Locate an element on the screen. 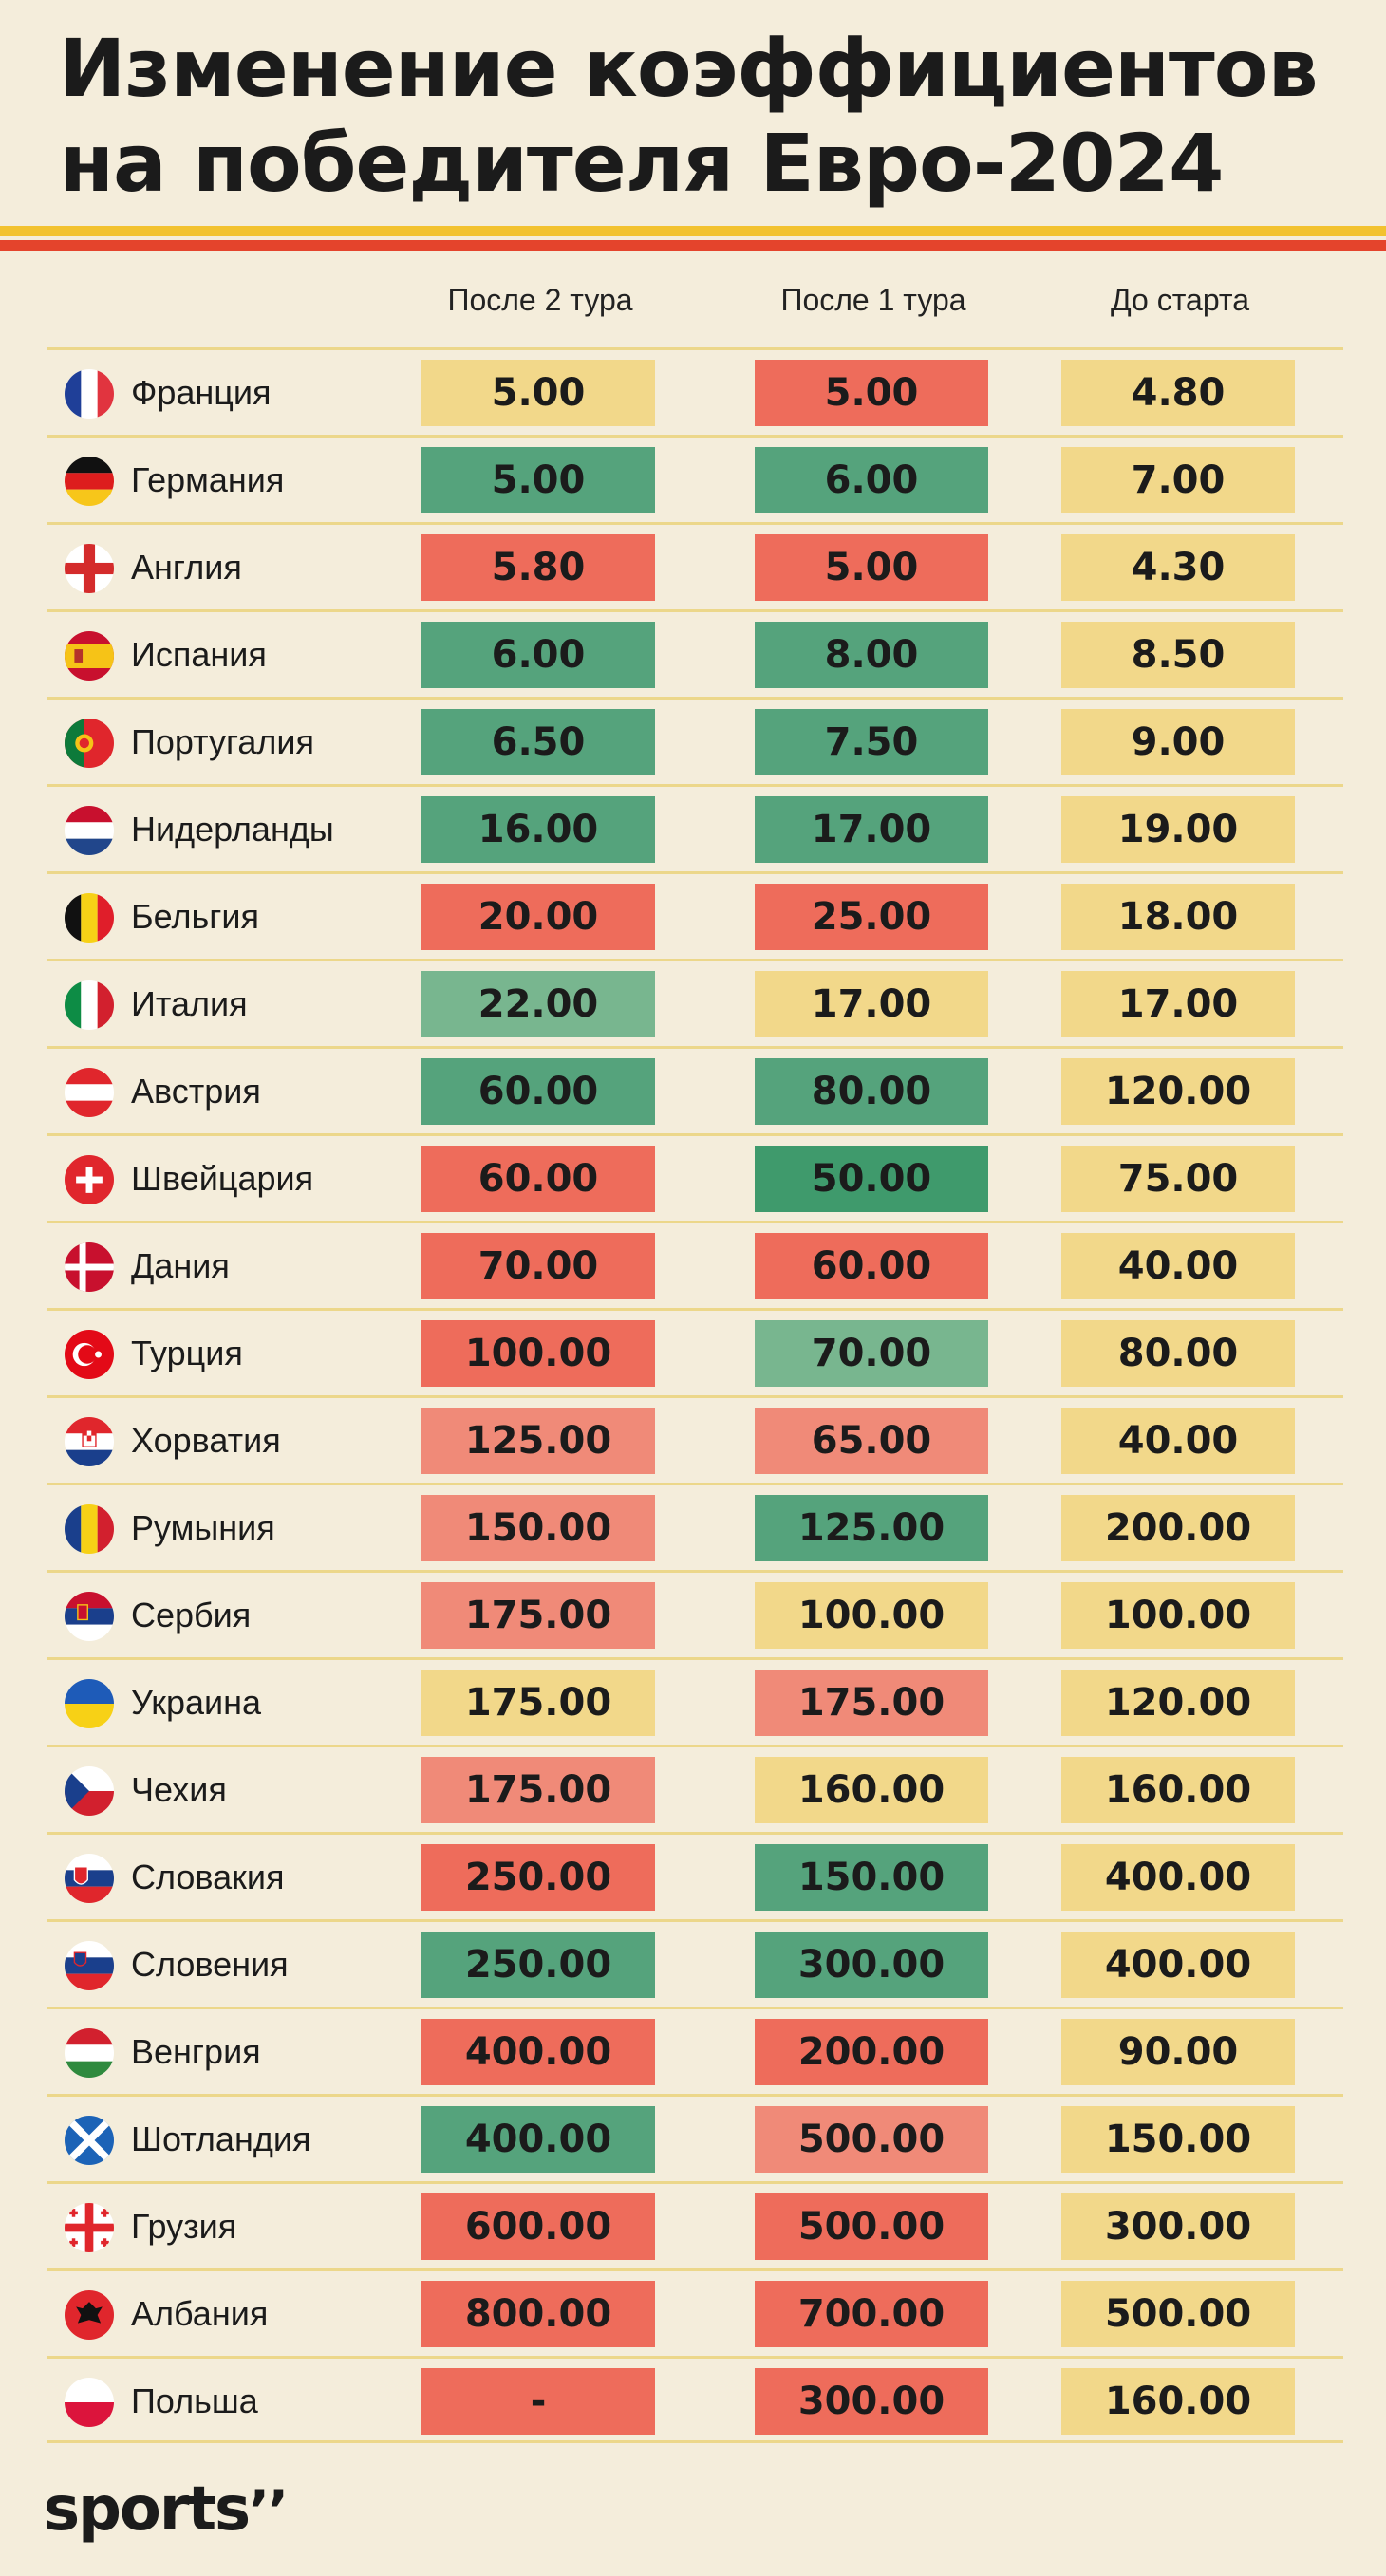  table-row: Сербия 175.00 100.00 100.00 is located at coordinates (695, 1613).